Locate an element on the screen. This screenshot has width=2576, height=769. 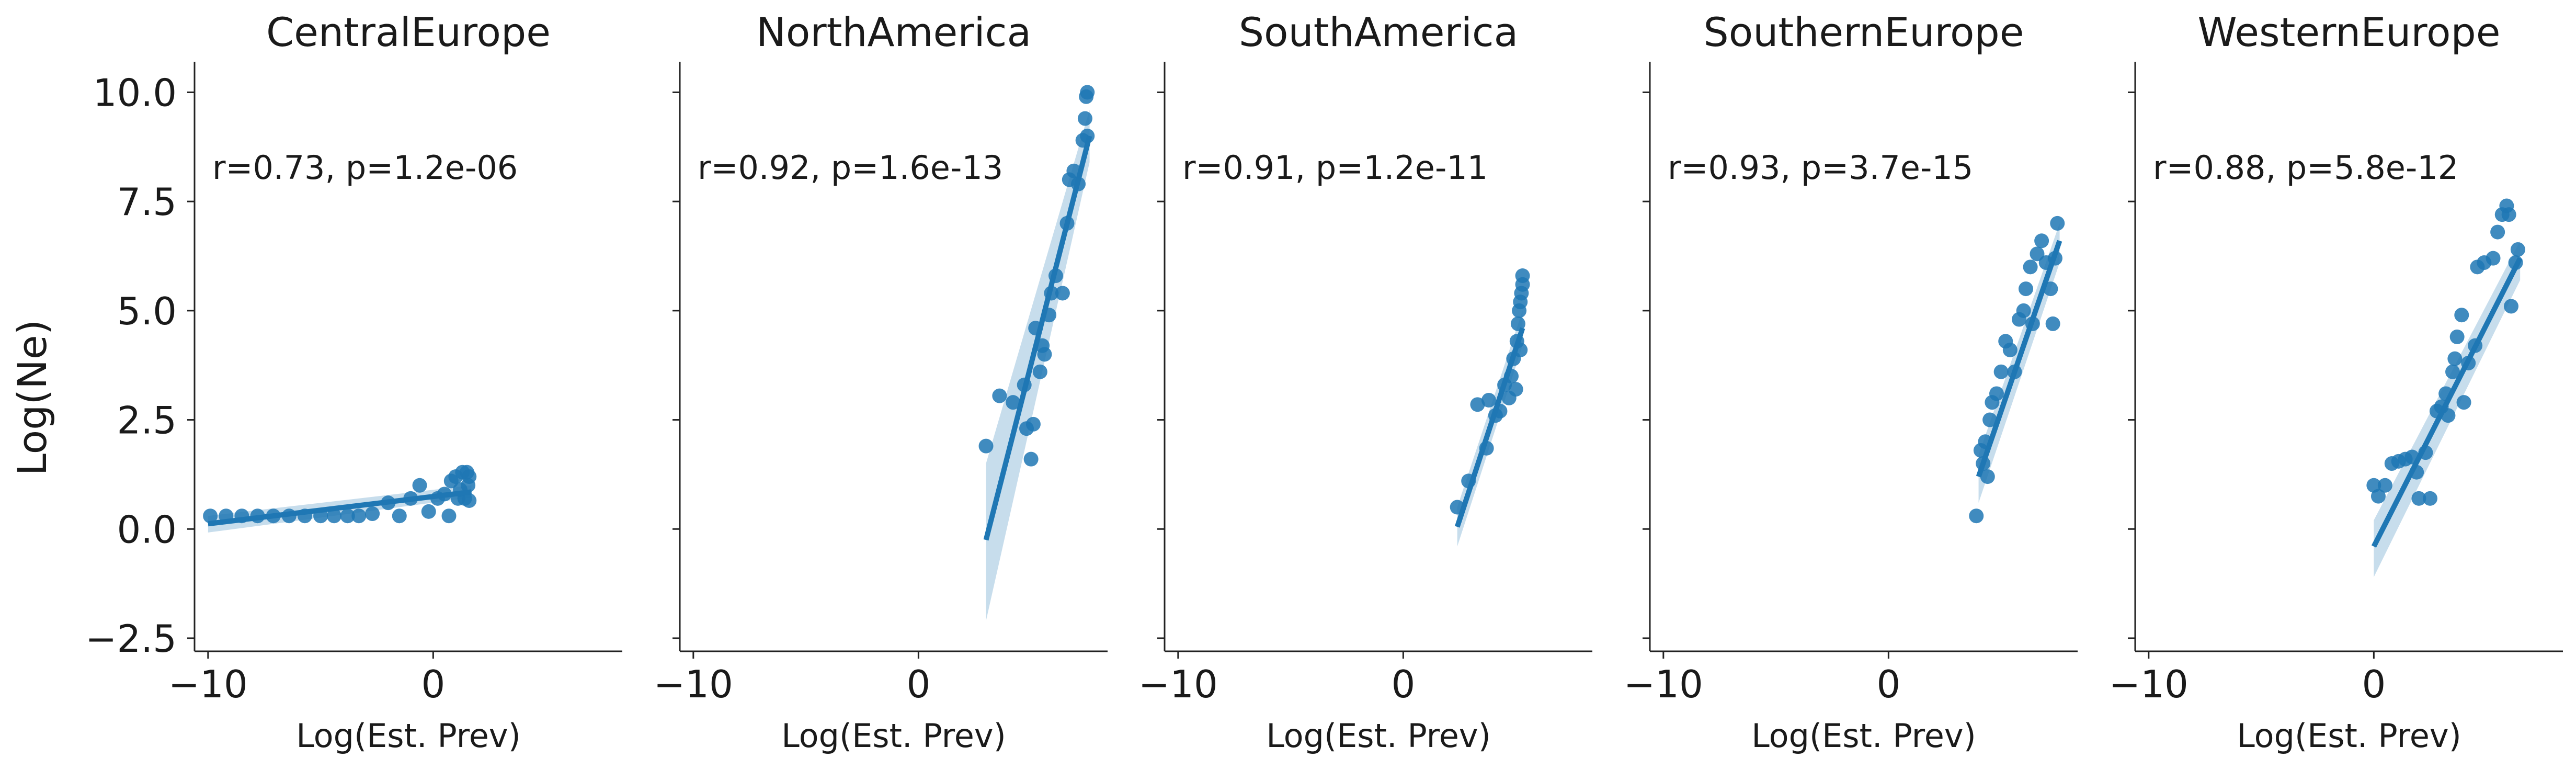
y-tick-label: 0.0 is located at coordinates (147, 529).